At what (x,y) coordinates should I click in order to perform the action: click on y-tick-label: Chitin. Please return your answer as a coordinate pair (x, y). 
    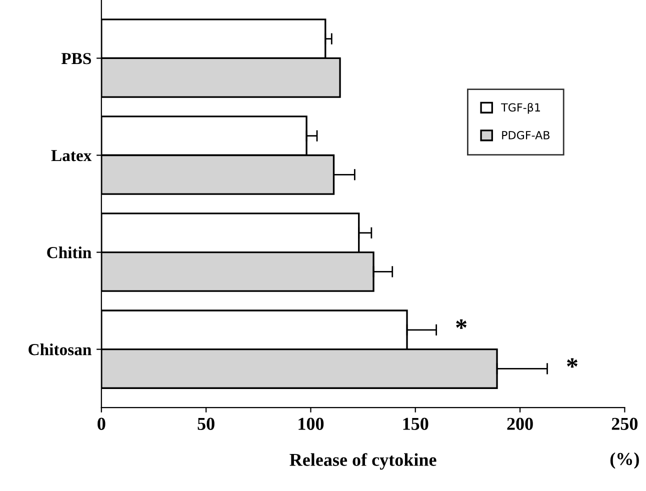
    Looking at the image, I should click on (69, 252).